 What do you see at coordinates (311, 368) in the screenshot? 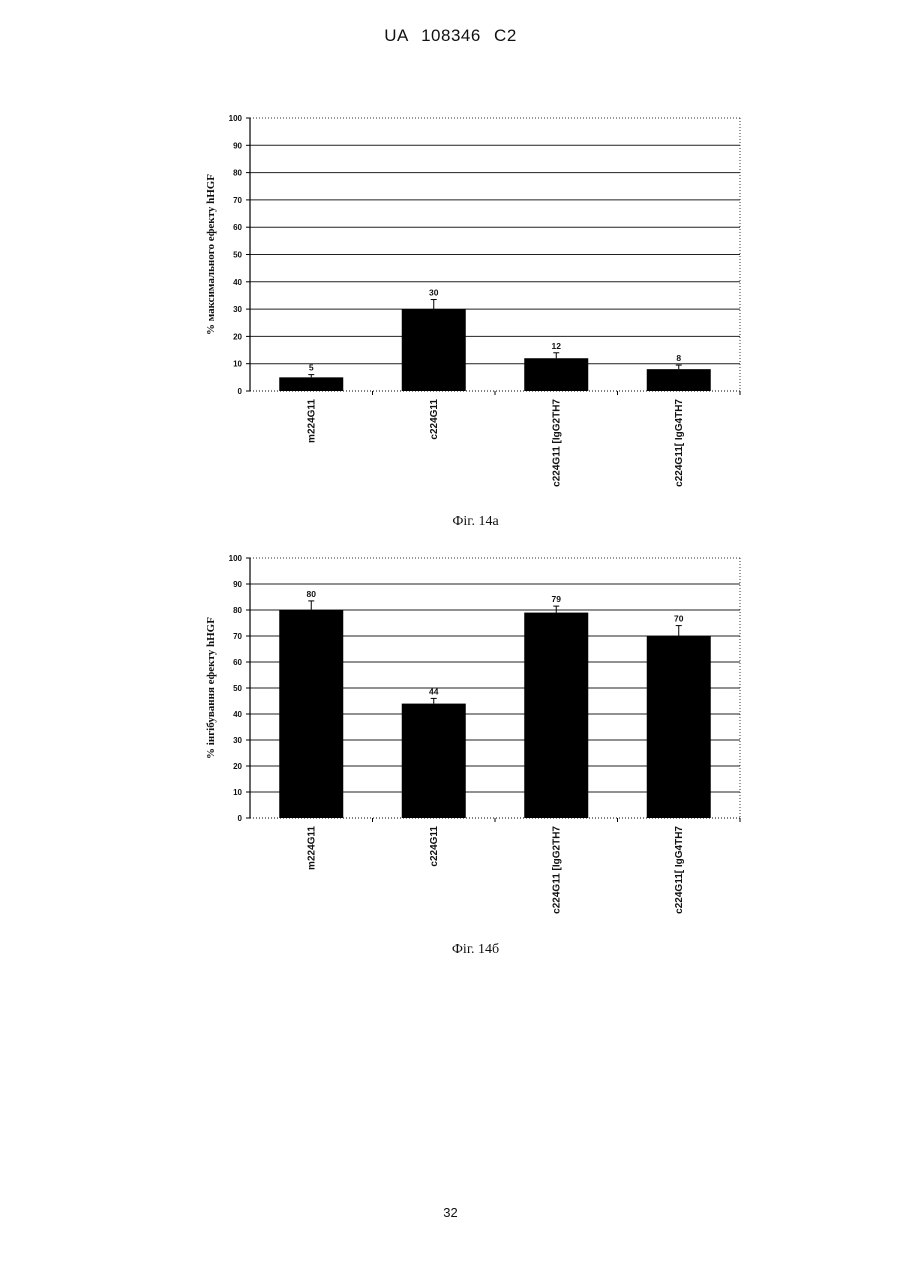
I see `data-label-1: 5` at bounding box center [311, 368].